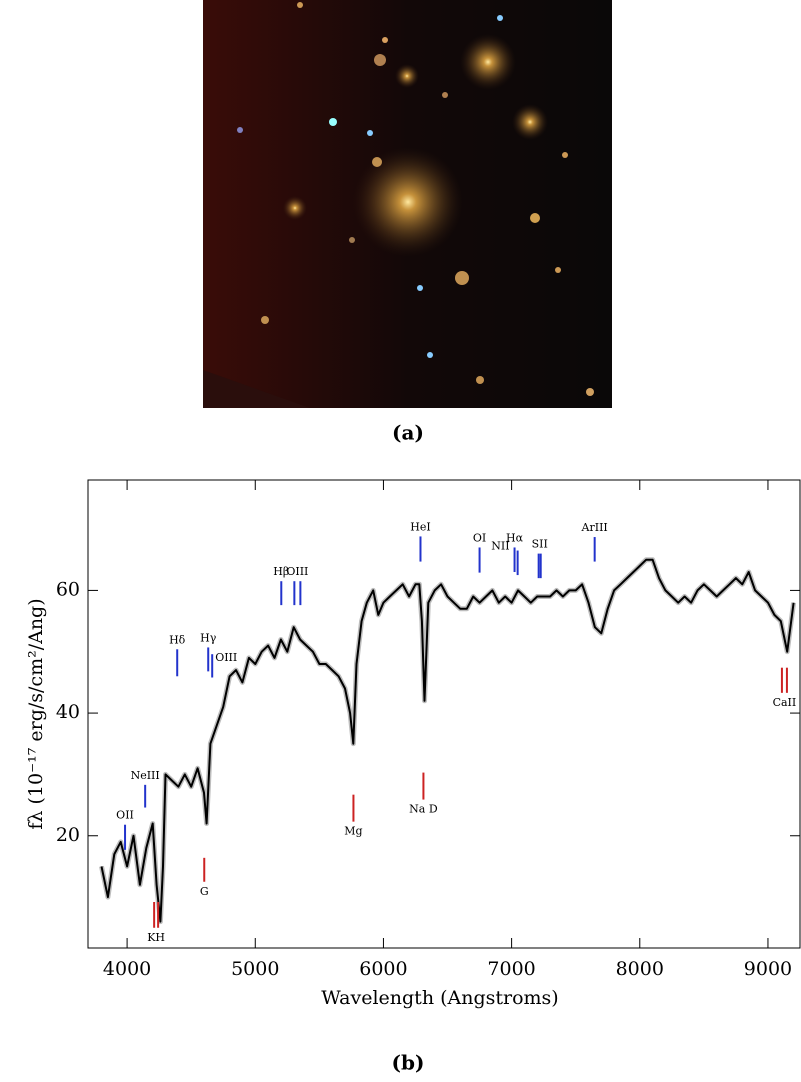  Describe the element at coordinates (125, 815) in the screenshot. I see `line-label: OII` at that location.